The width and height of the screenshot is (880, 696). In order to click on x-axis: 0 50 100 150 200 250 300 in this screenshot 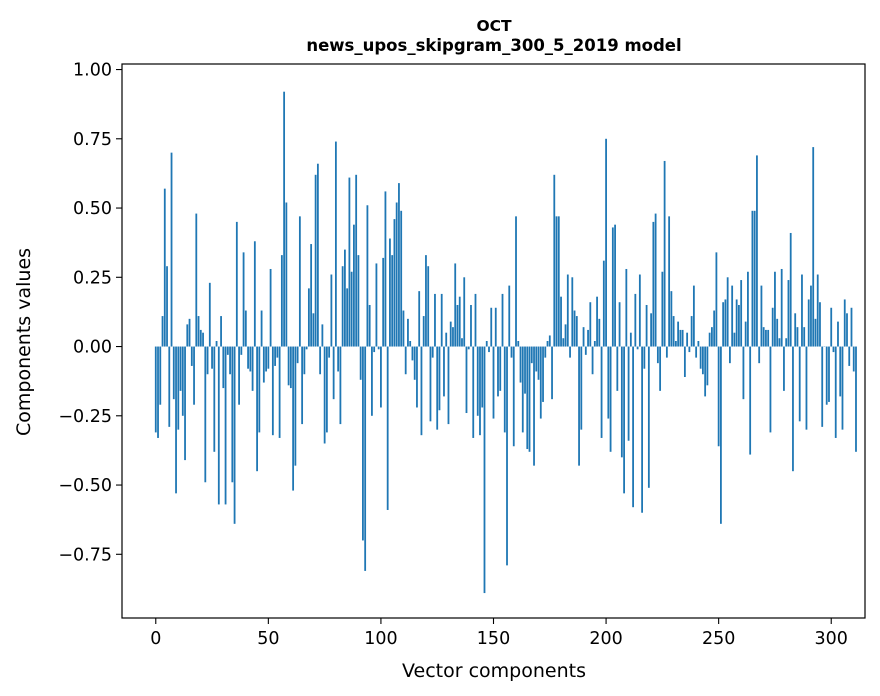, I will do `click(499, 633)`.